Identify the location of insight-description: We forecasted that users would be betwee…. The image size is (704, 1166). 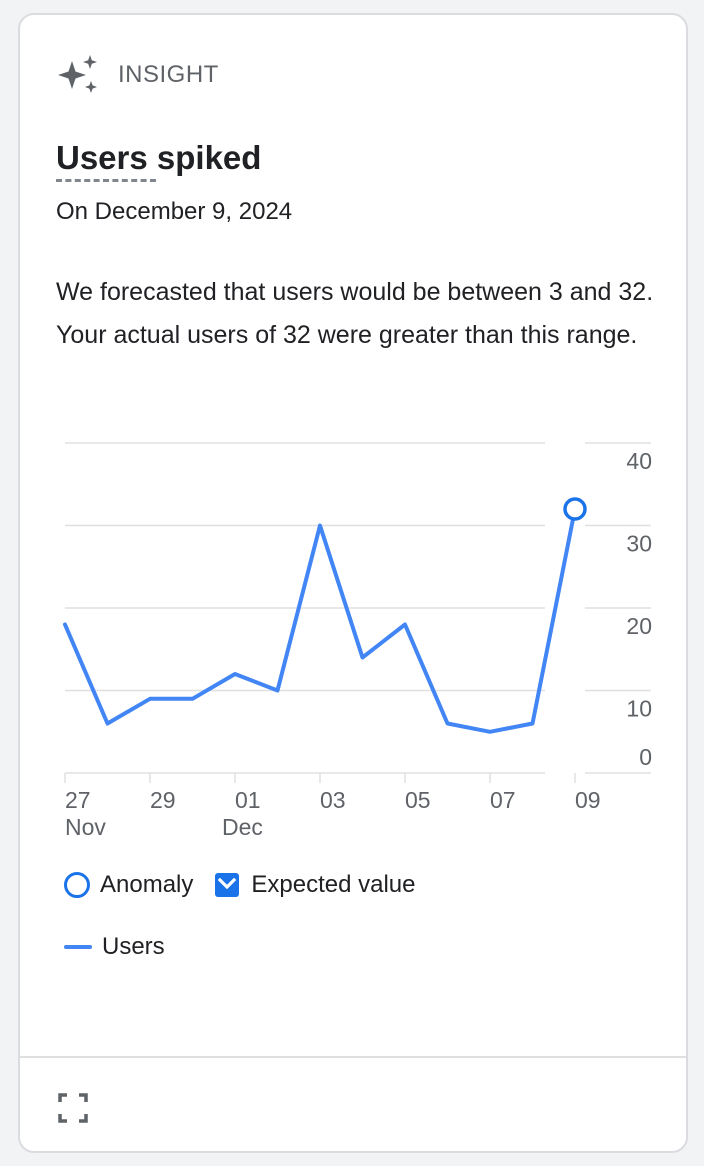
(355, 313).